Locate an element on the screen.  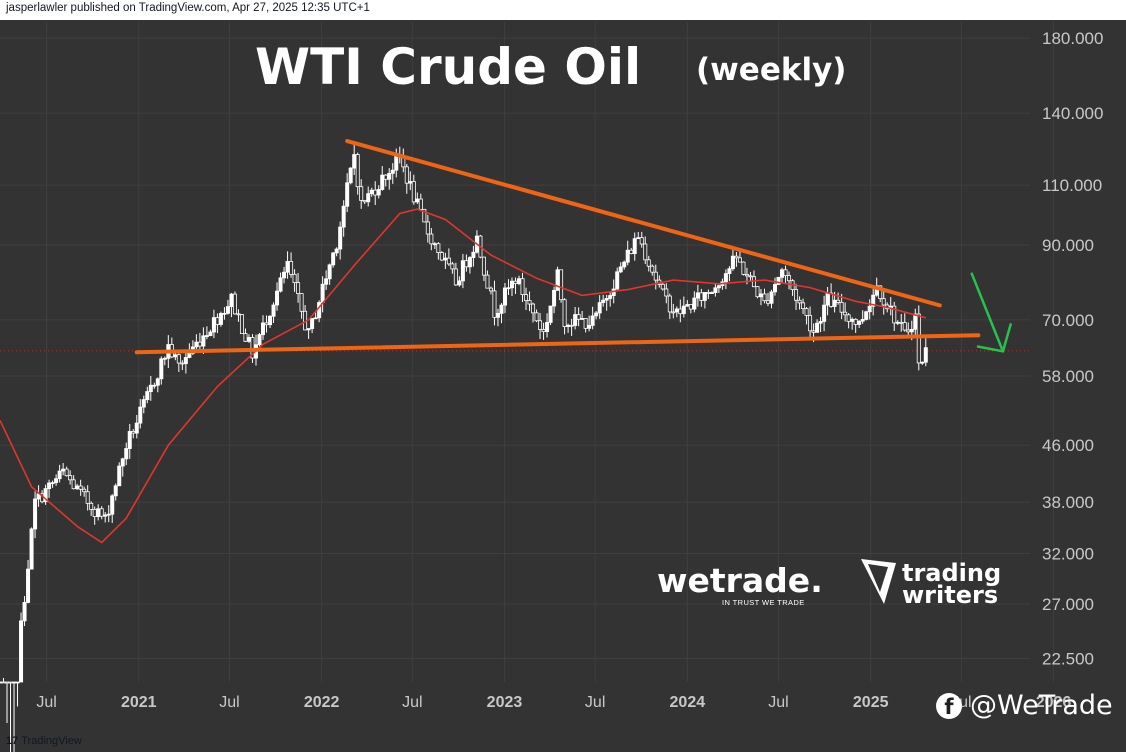
facebook-icon: f is located at coordinates (949, 705).